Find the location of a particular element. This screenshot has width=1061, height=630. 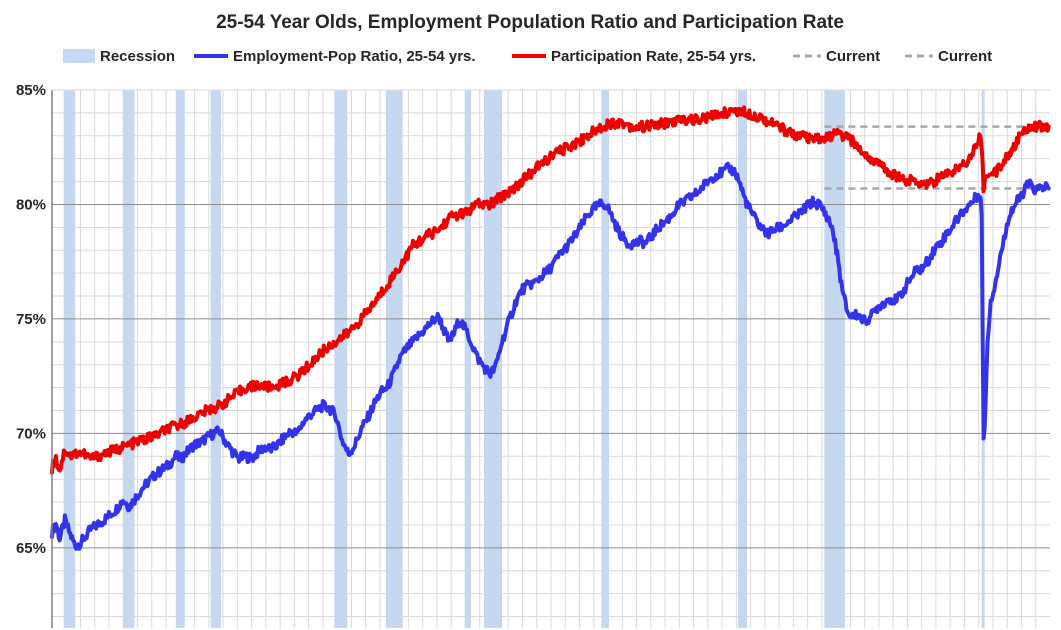

legend-label: Recession is located at coordinates (137, 56).